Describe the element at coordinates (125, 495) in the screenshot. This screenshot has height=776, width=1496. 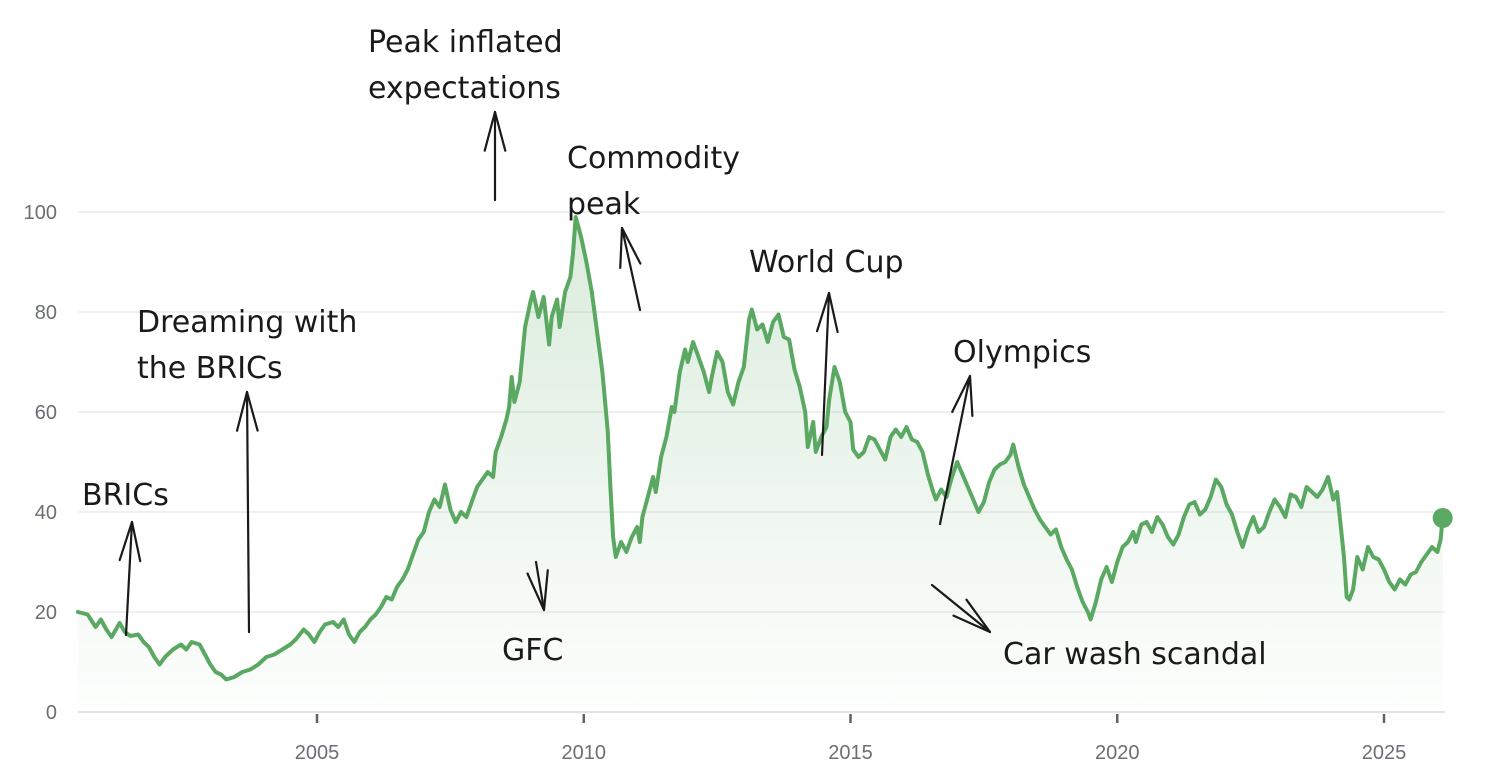
I see `annotation-label: BRICs` at that location.